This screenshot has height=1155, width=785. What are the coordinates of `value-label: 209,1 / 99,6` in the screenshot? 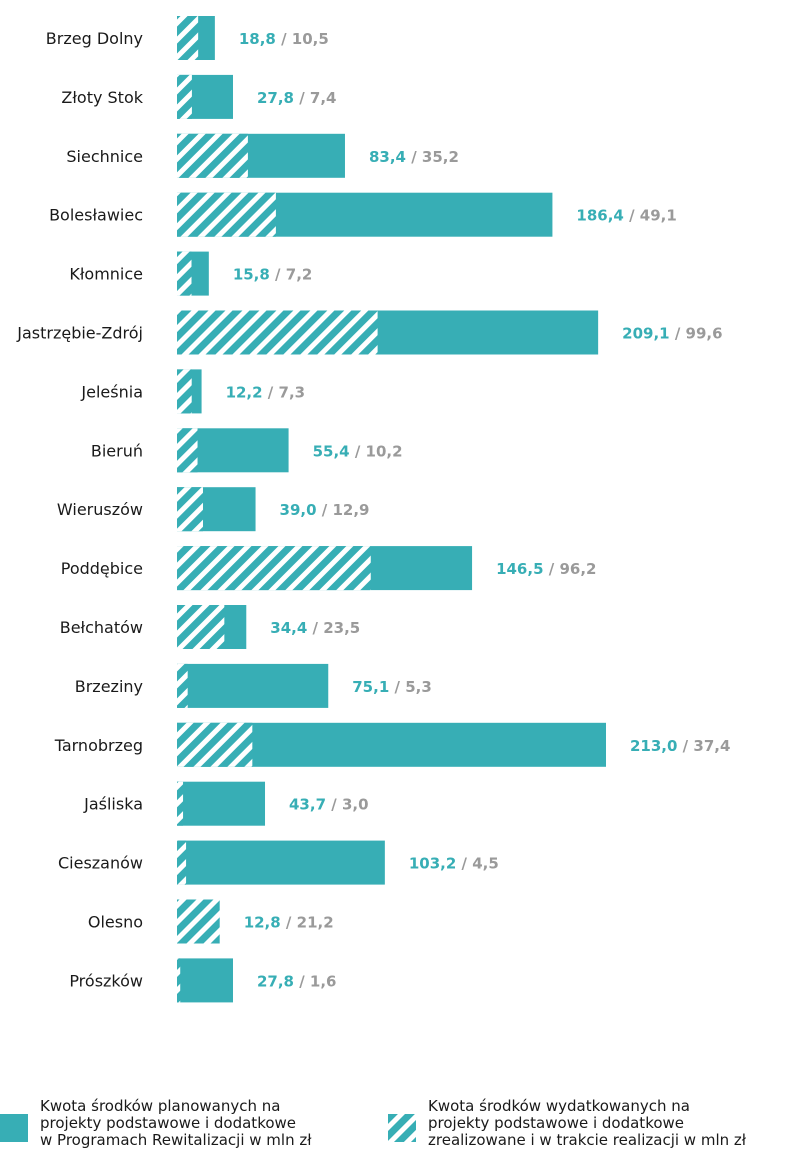 It's located at (672, 334).